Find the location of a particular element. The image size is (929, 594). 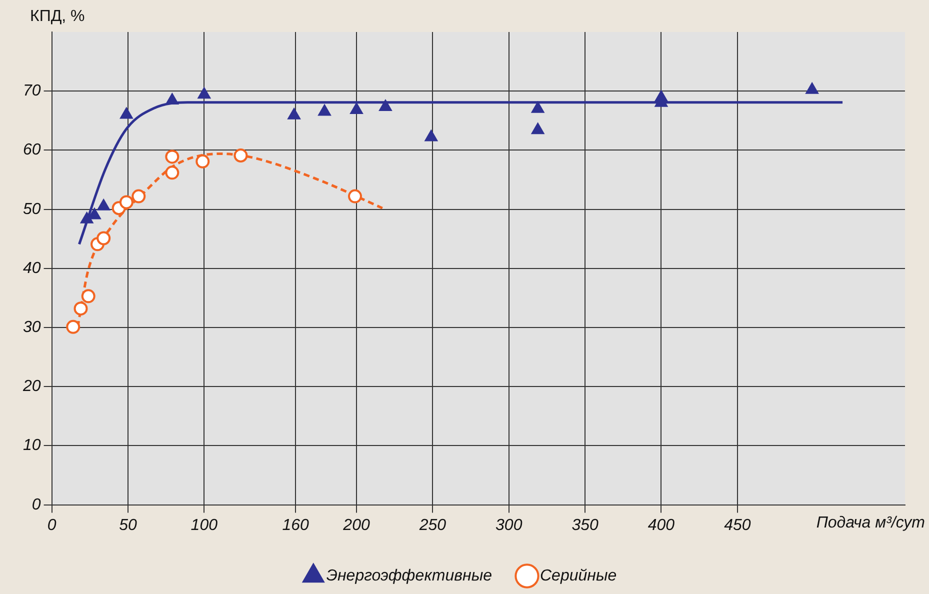

x-tick-label: 0 is located at coordinates (51, 525).